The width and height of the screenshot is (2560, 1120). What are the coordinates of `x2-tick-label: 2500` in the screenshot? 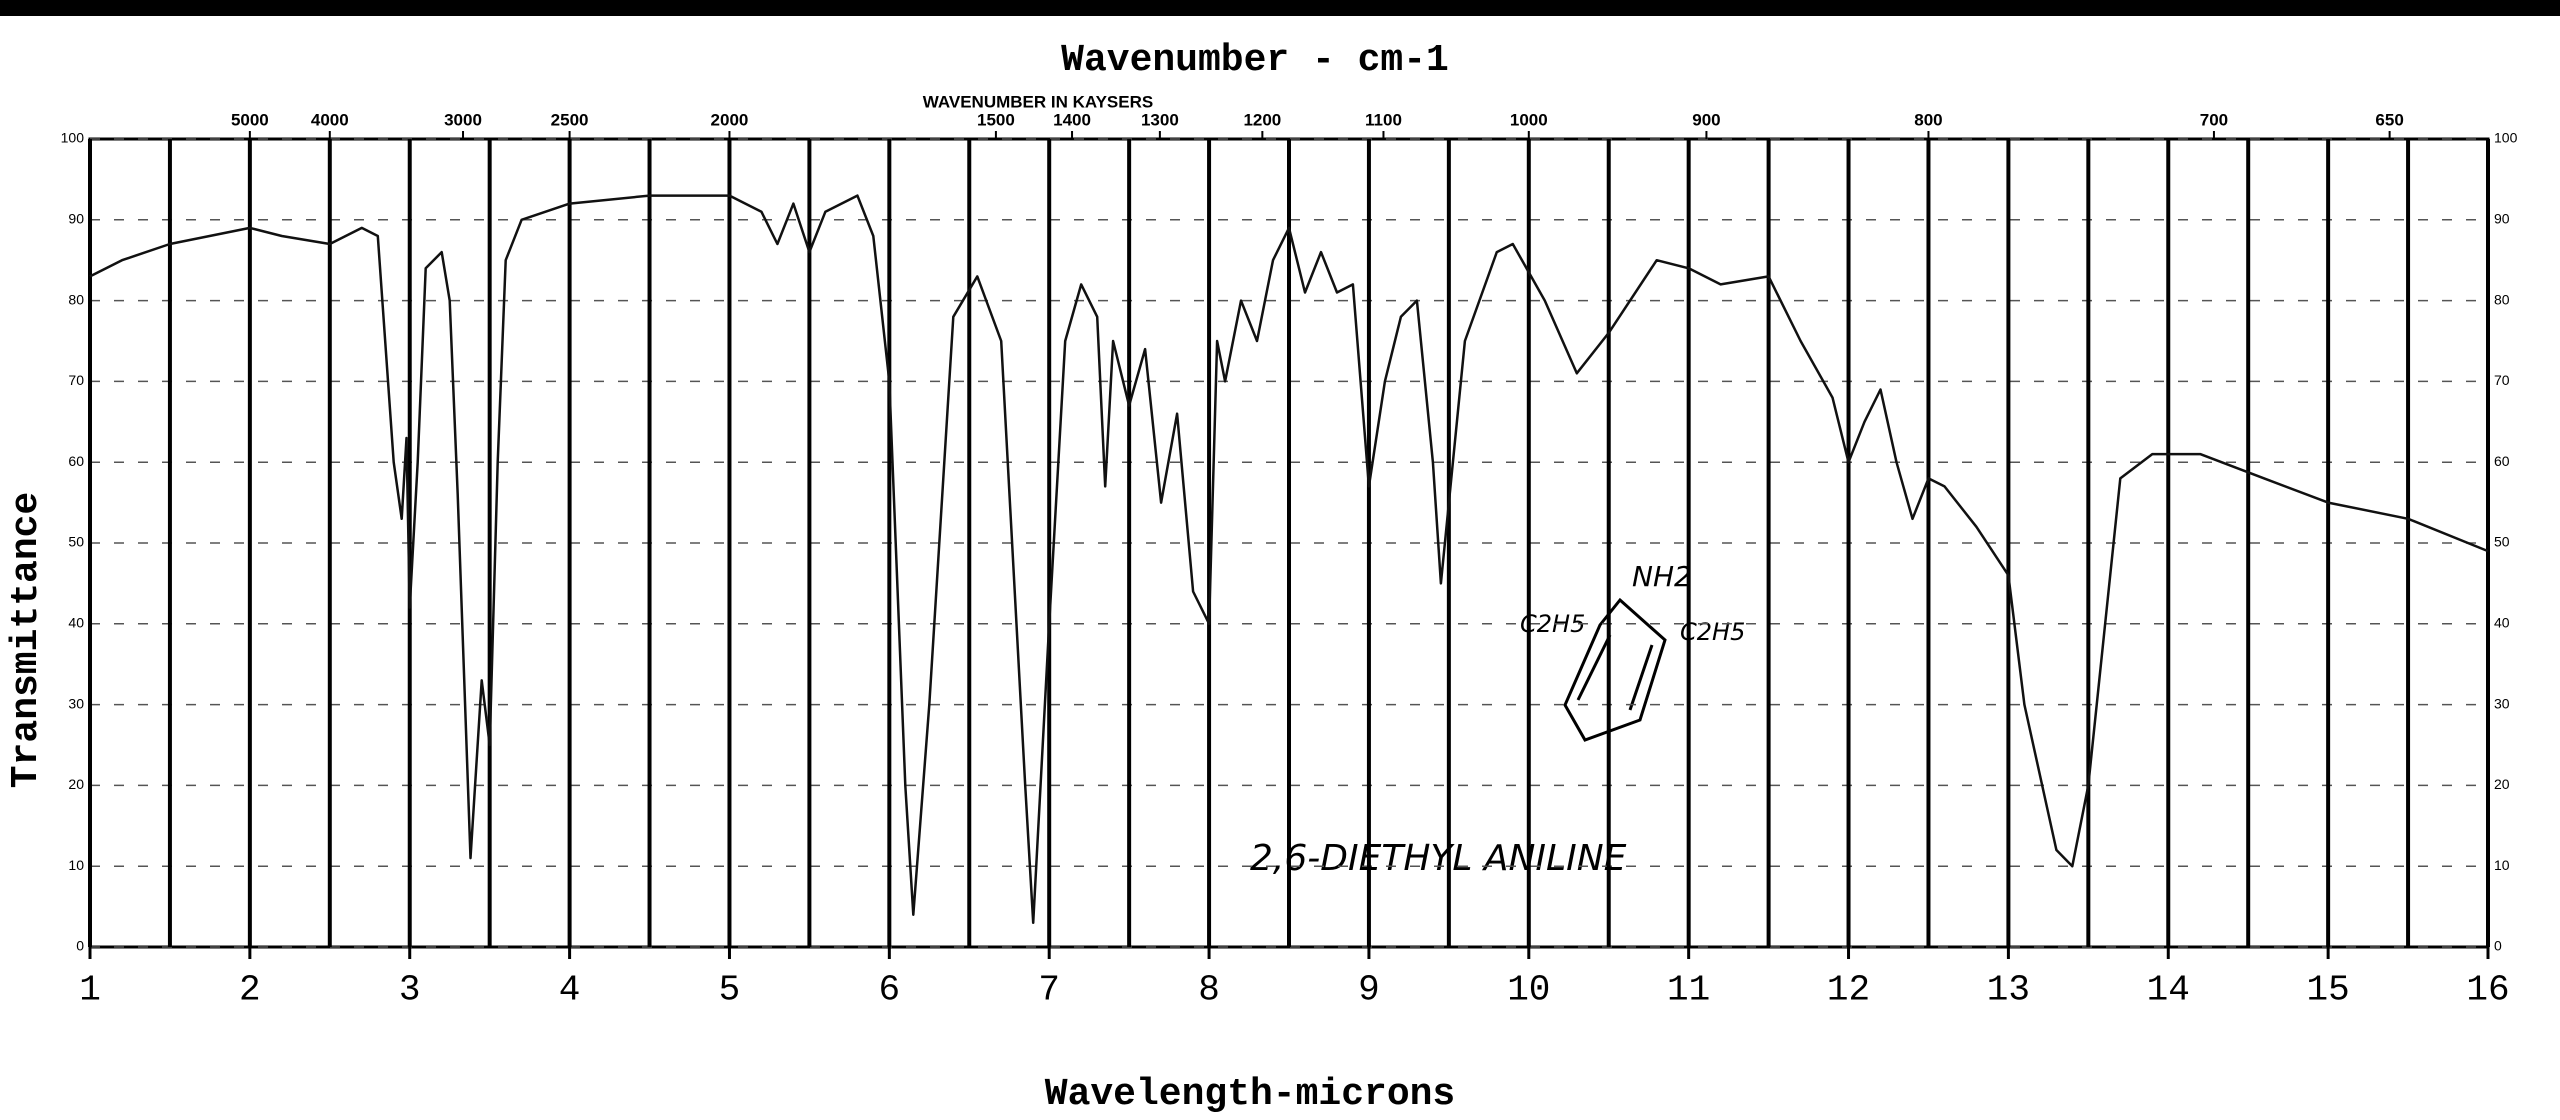 It's located at (570, 119).